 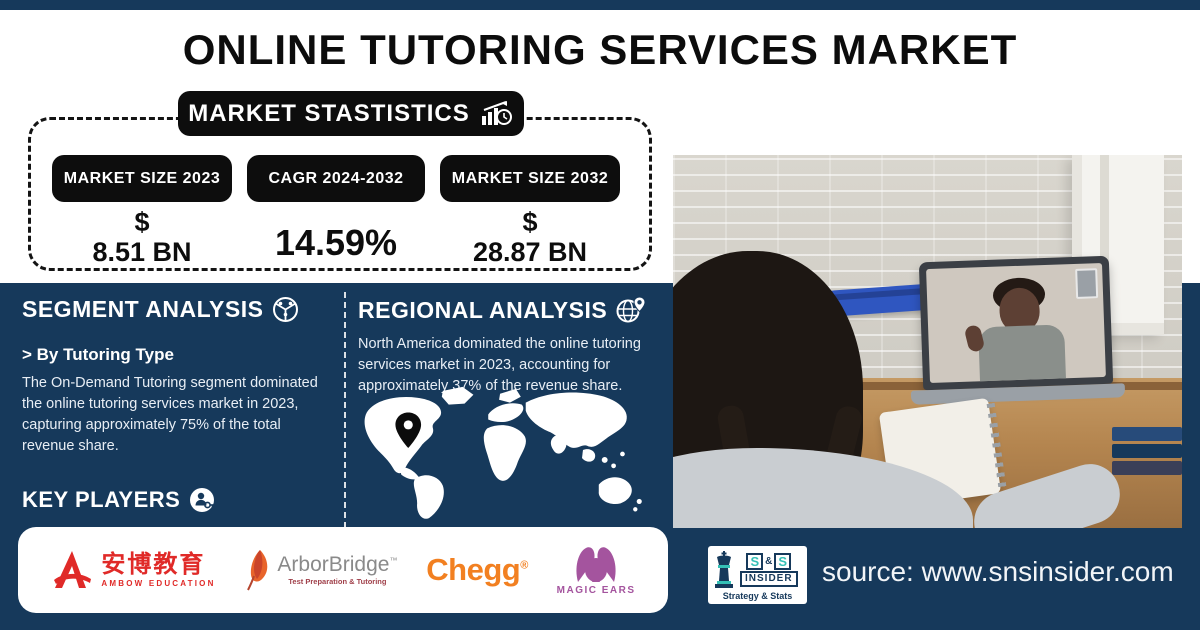 I want to click on logo-magic-ears: MAGIC EARS, so click(x=596, y=570).